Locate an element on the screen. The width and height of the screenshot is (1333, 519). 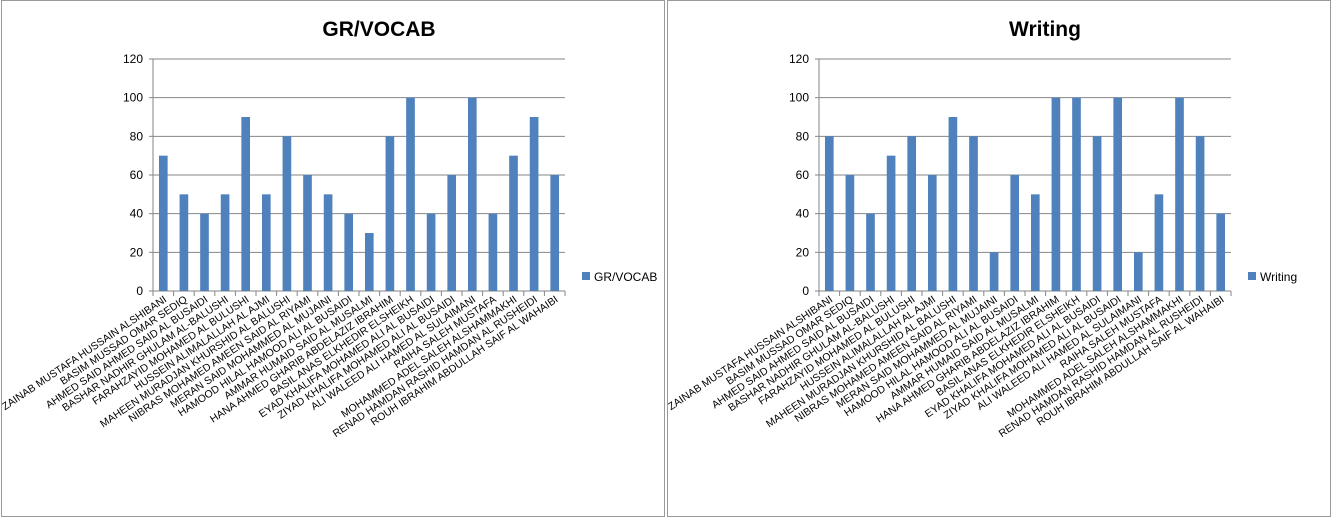
legend: Writing is located at coordinates (1272, 277).